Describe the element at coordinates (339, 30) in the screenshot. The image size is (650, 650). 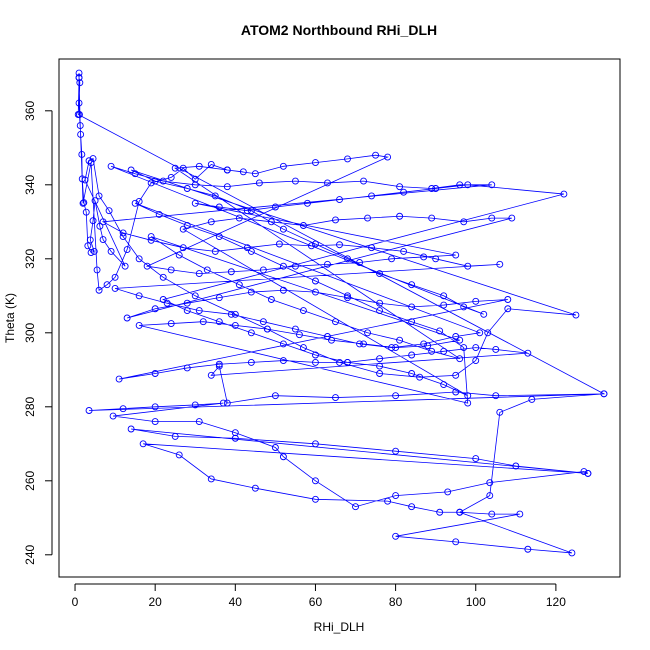
I see `chart-title: ATOM2 Northbound RHi_DLH` at that location.